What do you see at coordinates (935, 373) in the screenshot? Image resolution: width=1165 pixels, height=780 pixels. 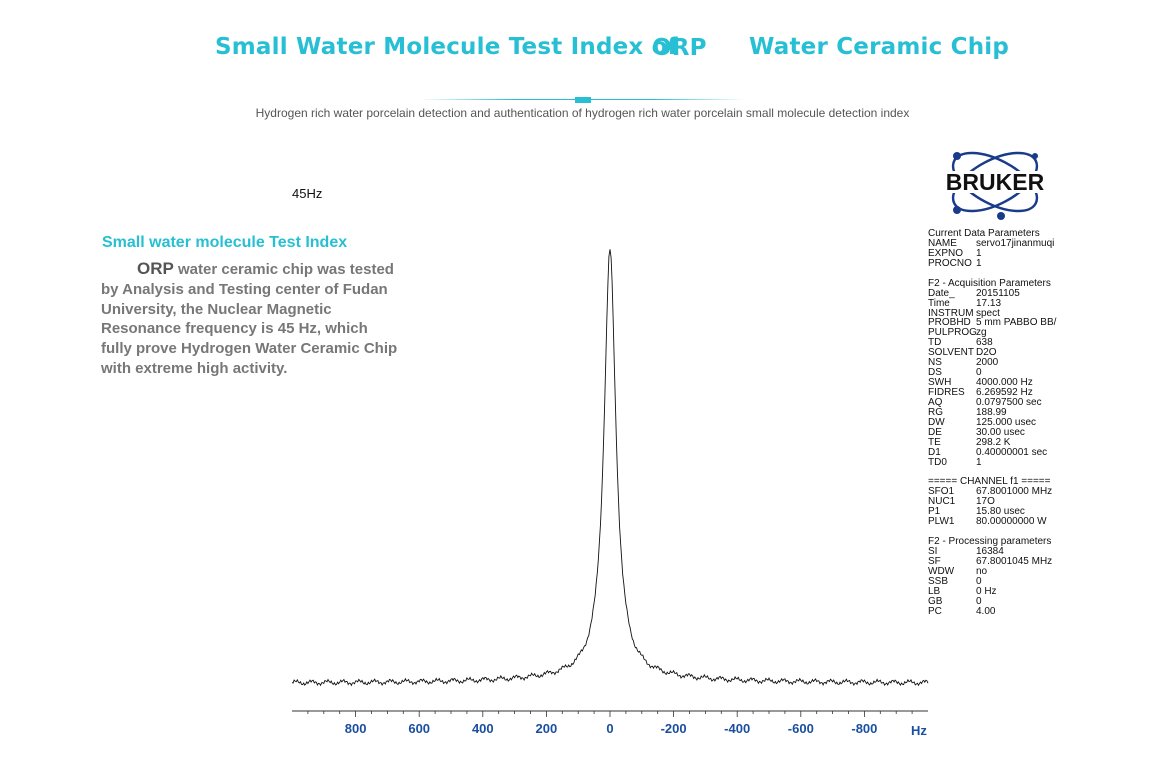 I see `param-key: DS` at bounding box center [935, 373].